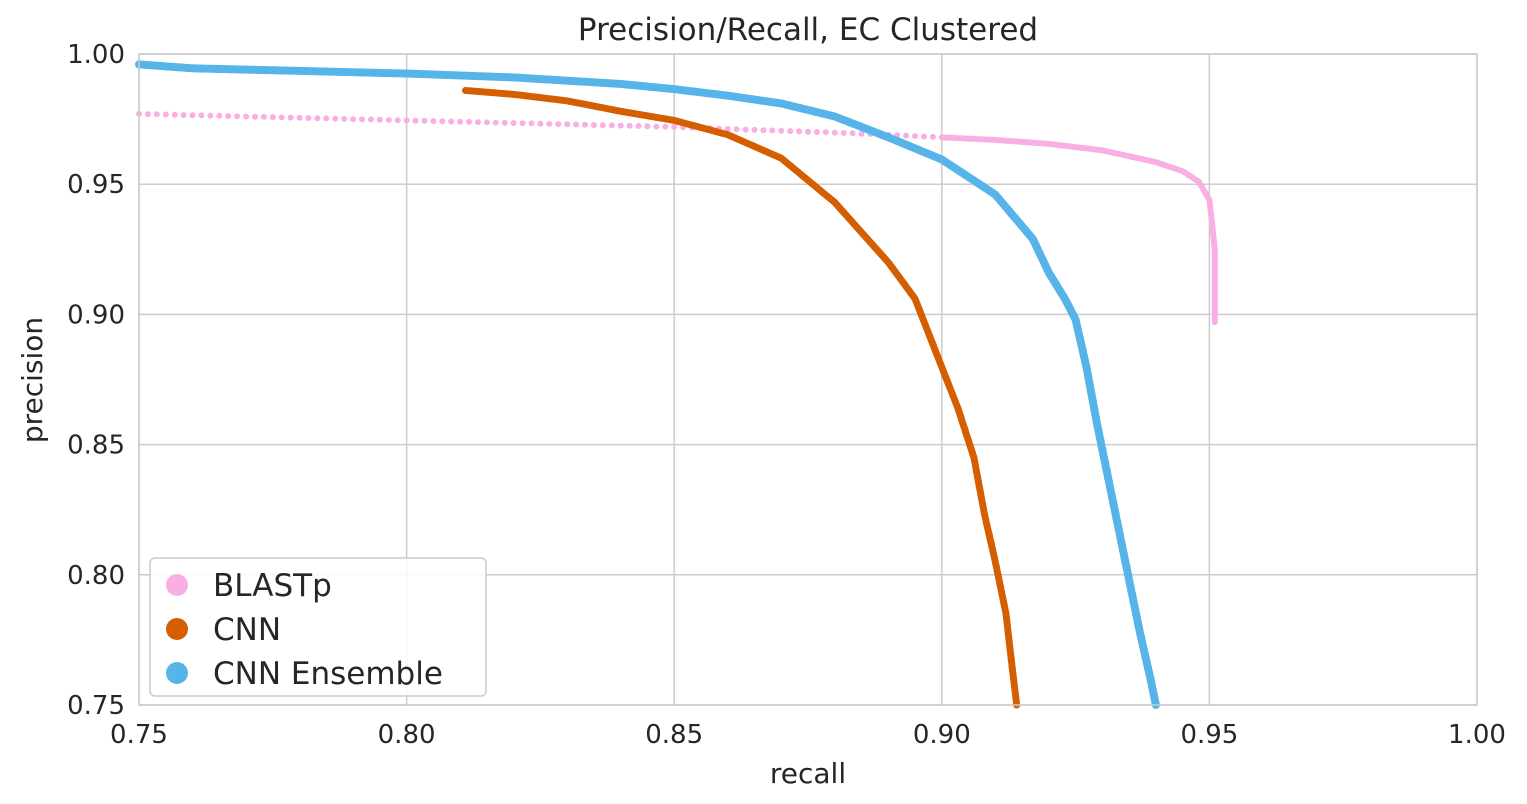 Image resolution: width=1527 pixels, height=804 pixels. I want to click on legend-box, so click(318, 627).